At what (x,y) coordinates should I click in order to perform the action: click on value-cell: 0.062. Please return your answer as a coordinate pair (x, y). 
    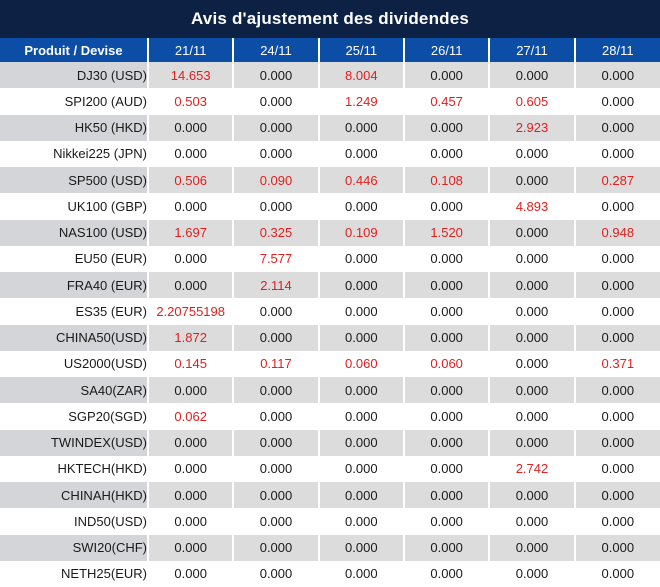
    Looking at the image, I should click on (190, 416).